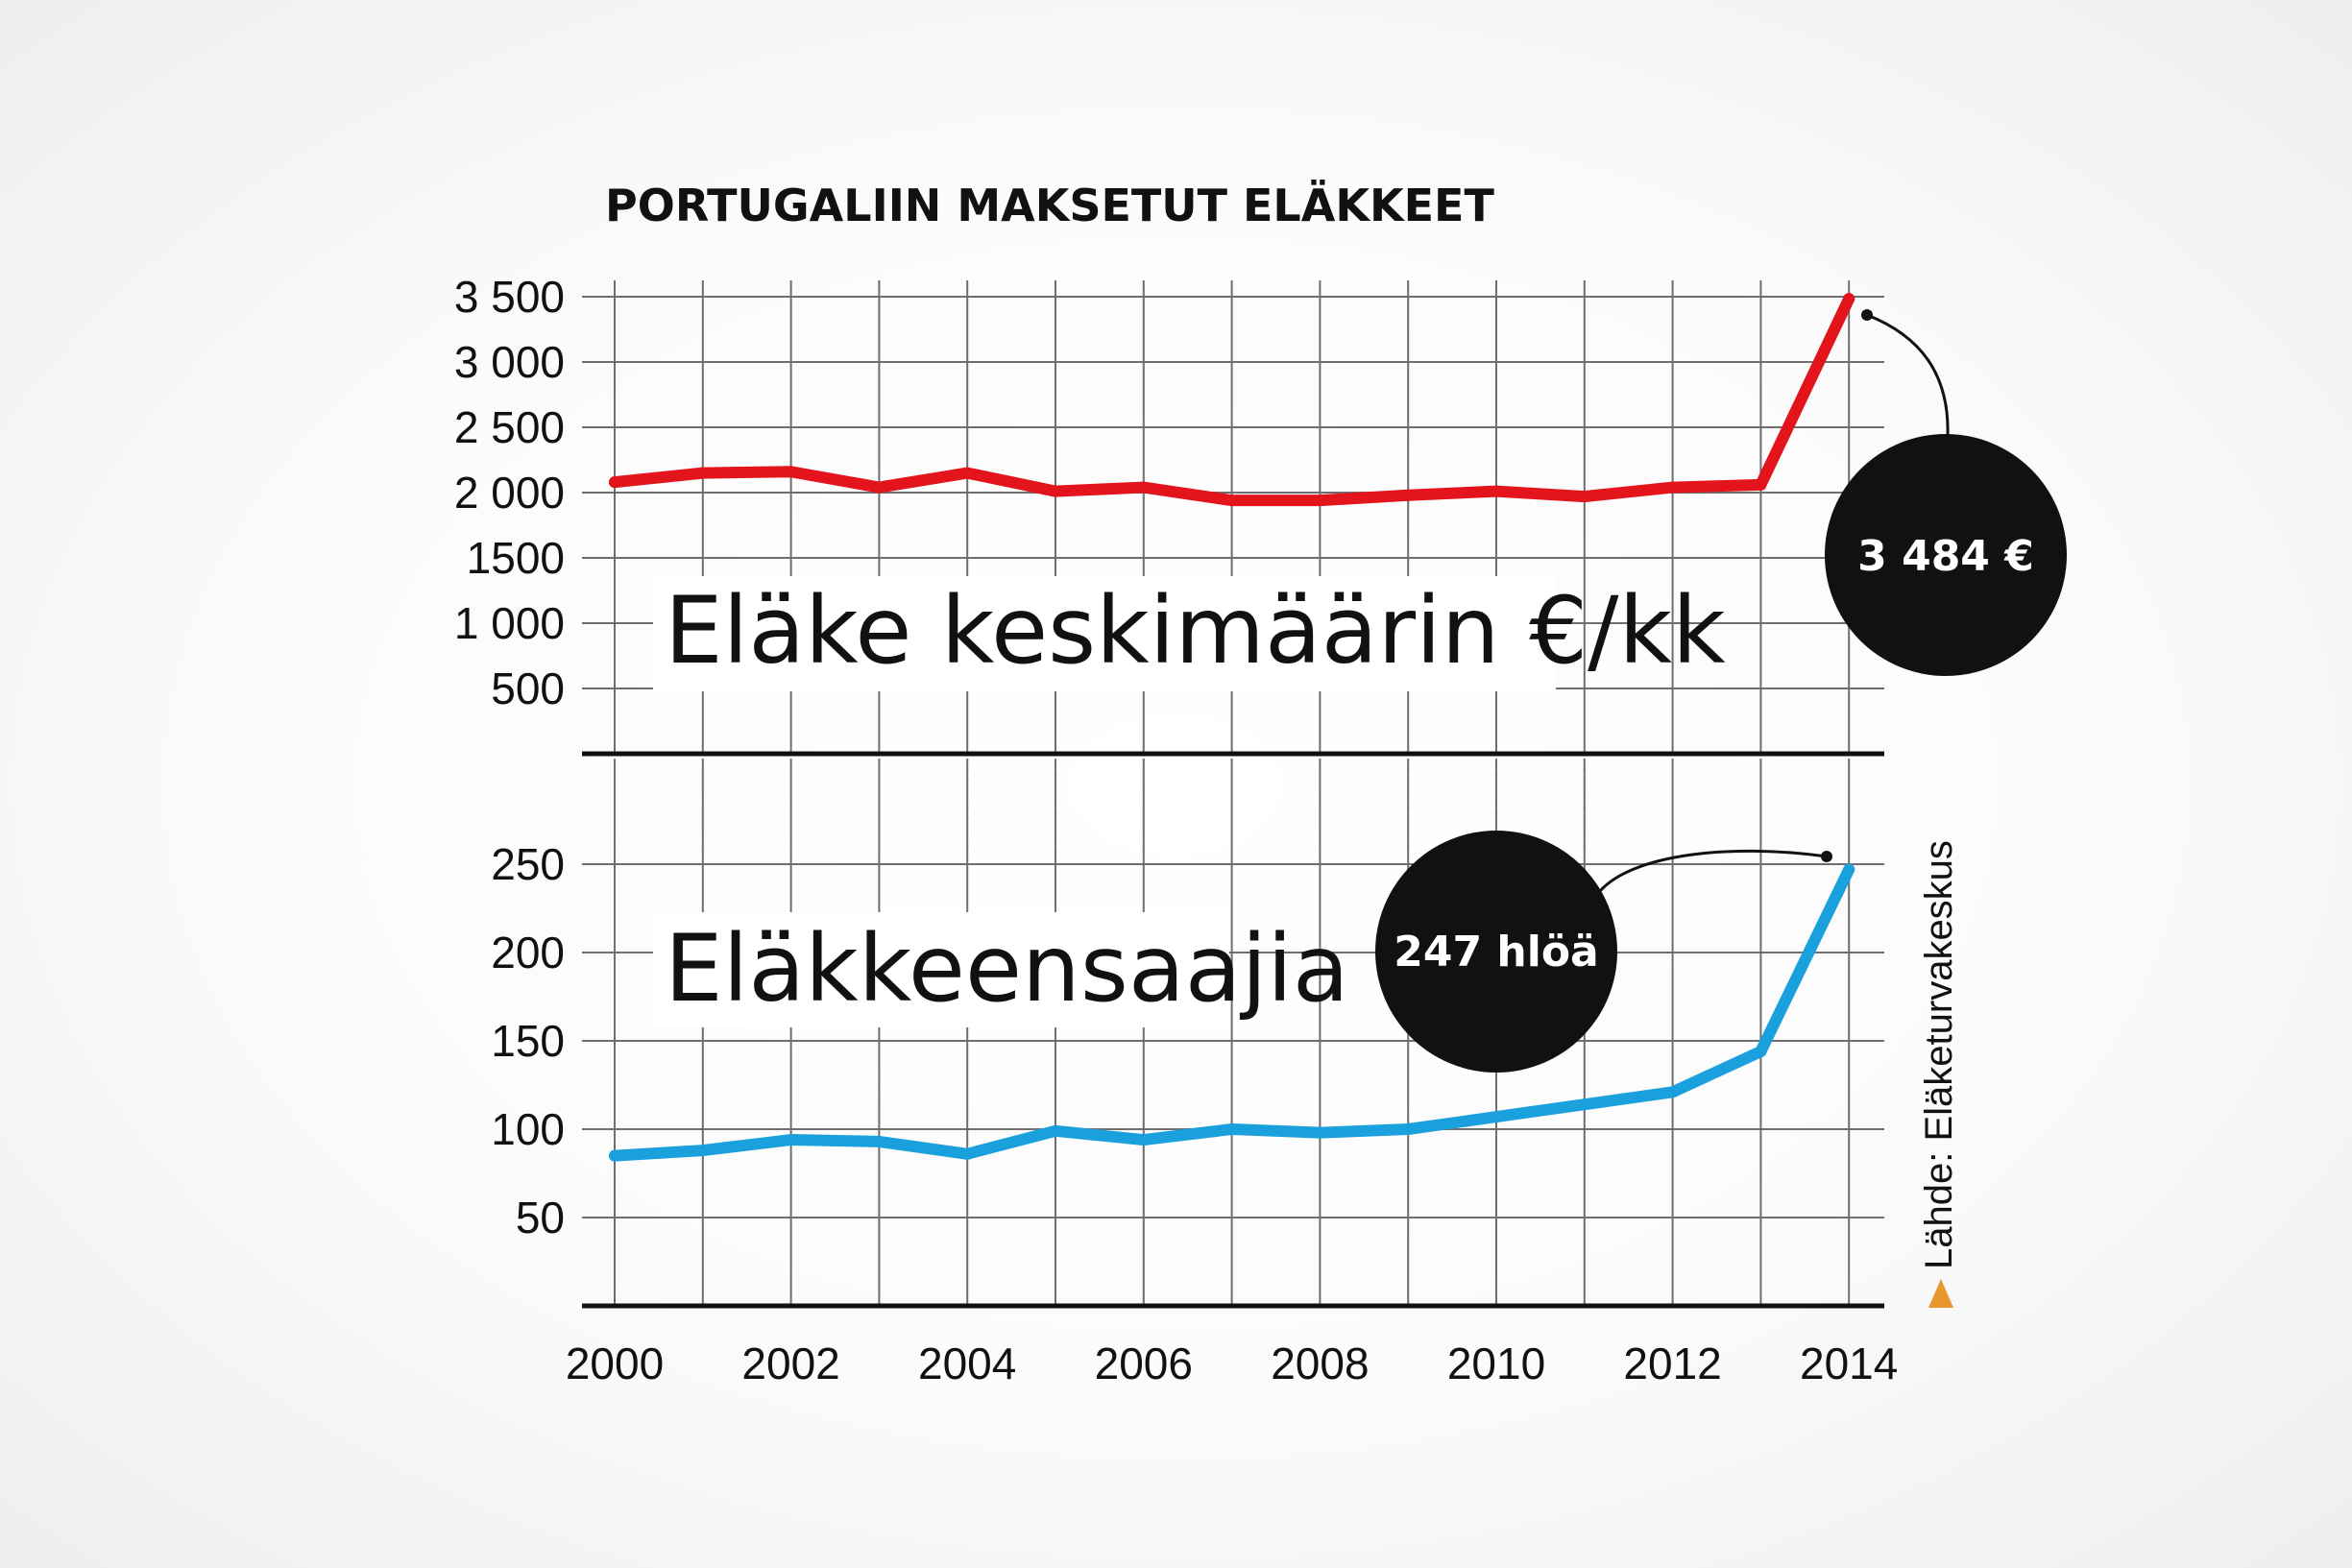  I want to click on y-tick-label: 1 000, so click(509, 623).